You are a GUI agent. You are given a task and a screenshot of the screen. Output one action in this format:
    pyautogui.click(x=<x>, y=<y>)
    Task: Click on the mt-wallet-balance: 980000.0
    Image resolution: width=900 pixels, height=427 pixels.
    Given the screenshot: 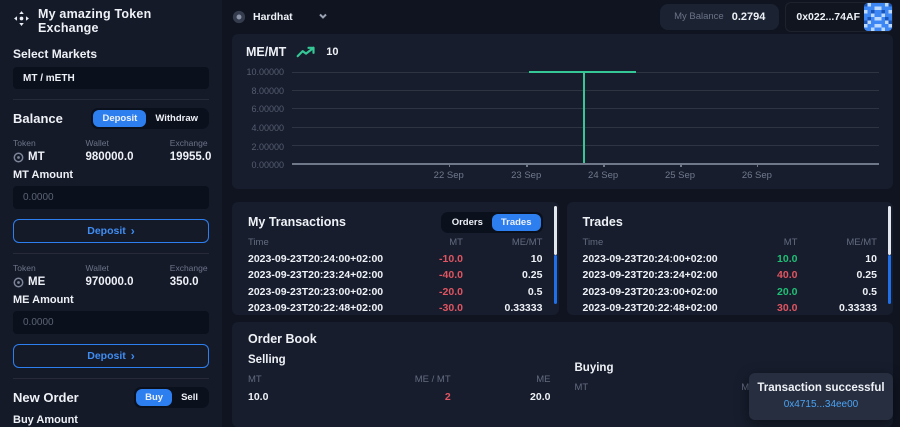 What is the action you would take?
    pyautogui.click(x=109, y=157)
    